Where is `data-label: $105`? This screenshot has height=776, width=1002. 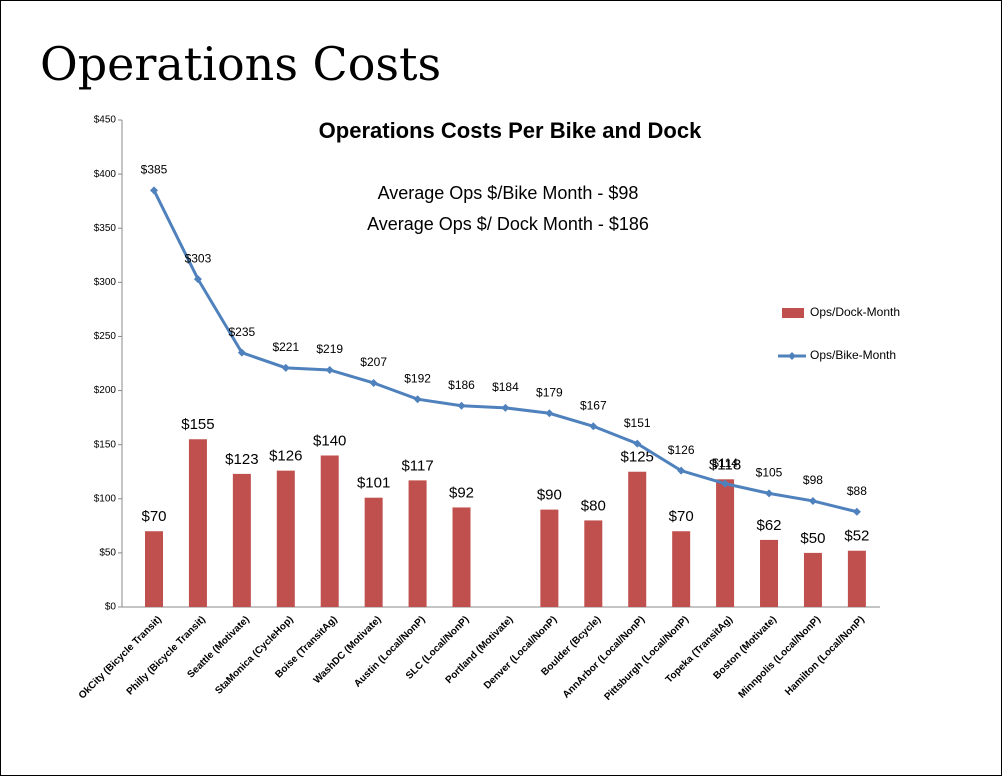 data-label: $105 is located at coordinates (769, 473).